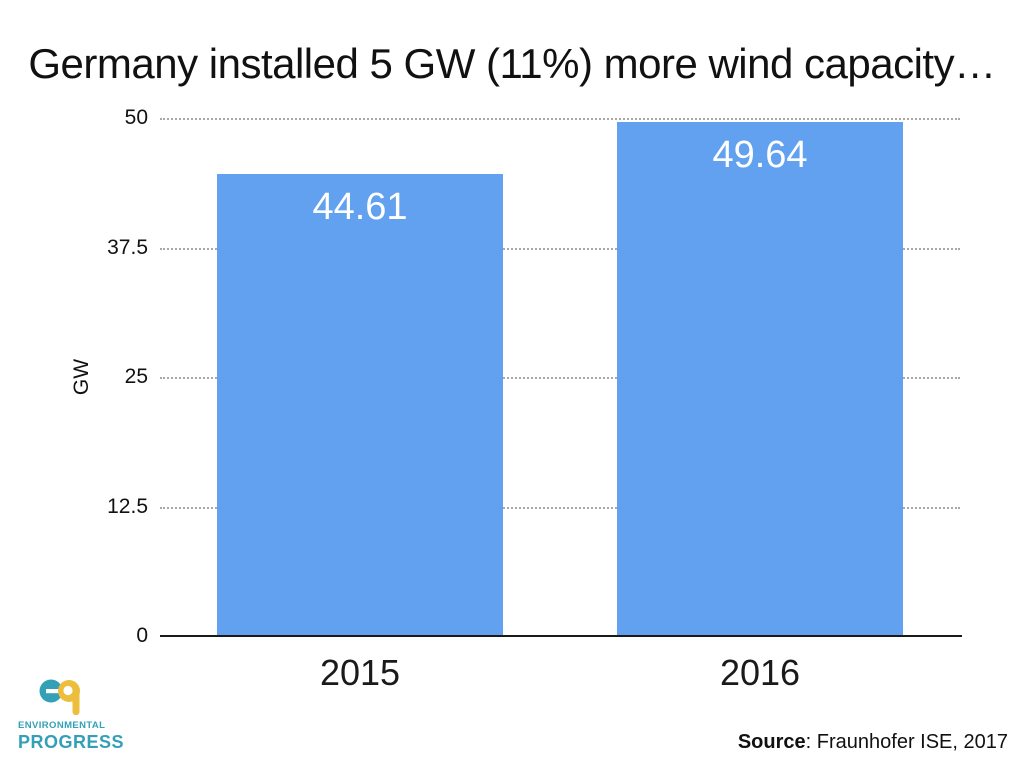 The width and height of the screenshot is (1024, 768). What do you see at coordinates (360, 672) in the screenshot?
I see `x-tick-label-2015: 2015` at bounding box center [360, 672].